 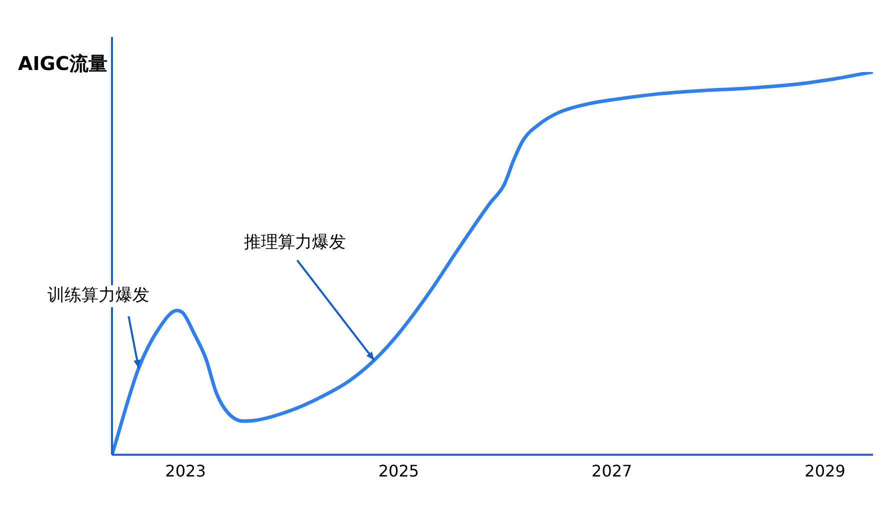 I want to click on x-tick-label: 2025, so click(x=399, y=471).